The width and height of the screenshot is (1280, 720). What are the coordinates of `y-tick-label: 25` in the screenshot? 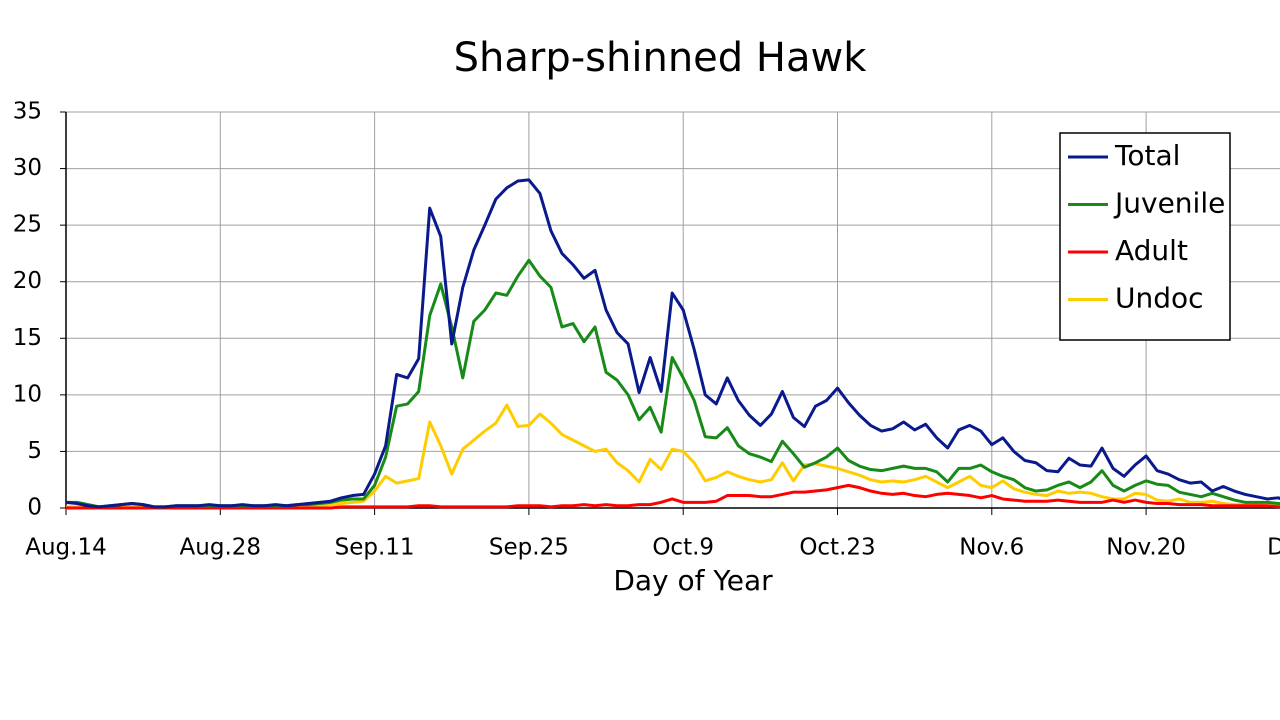 It's located at (27, 225).